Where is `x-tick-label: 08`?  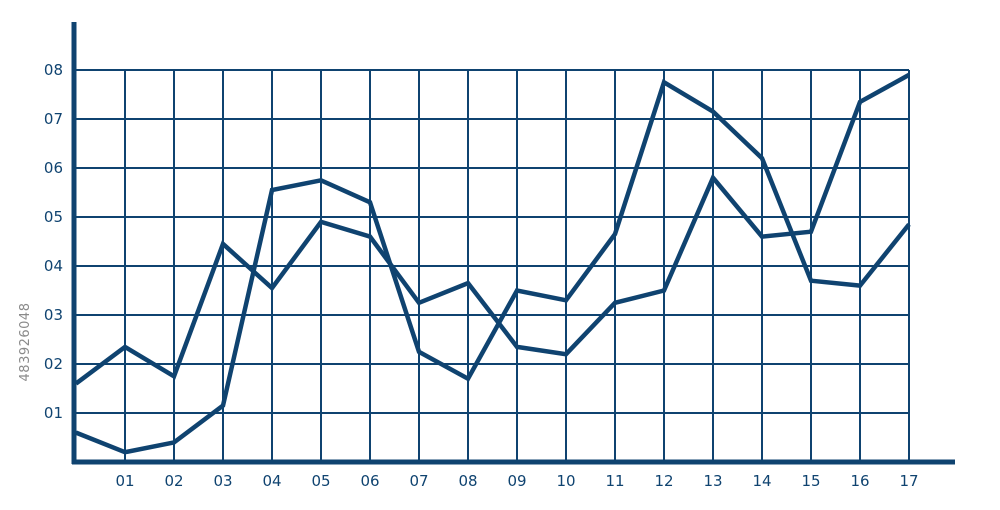 x-tick-label: 08 is located at coordinates (467, 481).